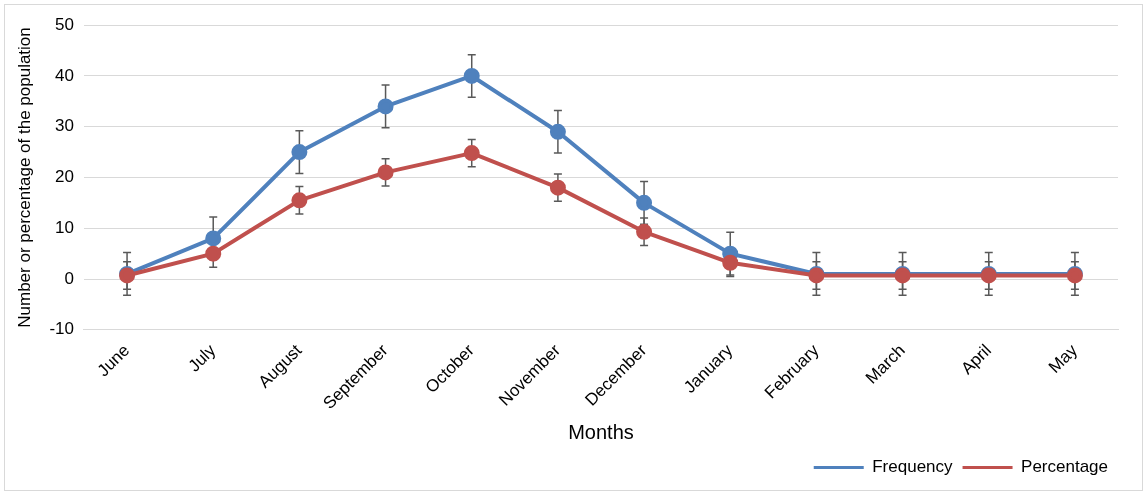  I want to click on y-tick-label: 10, so click(64, 227).